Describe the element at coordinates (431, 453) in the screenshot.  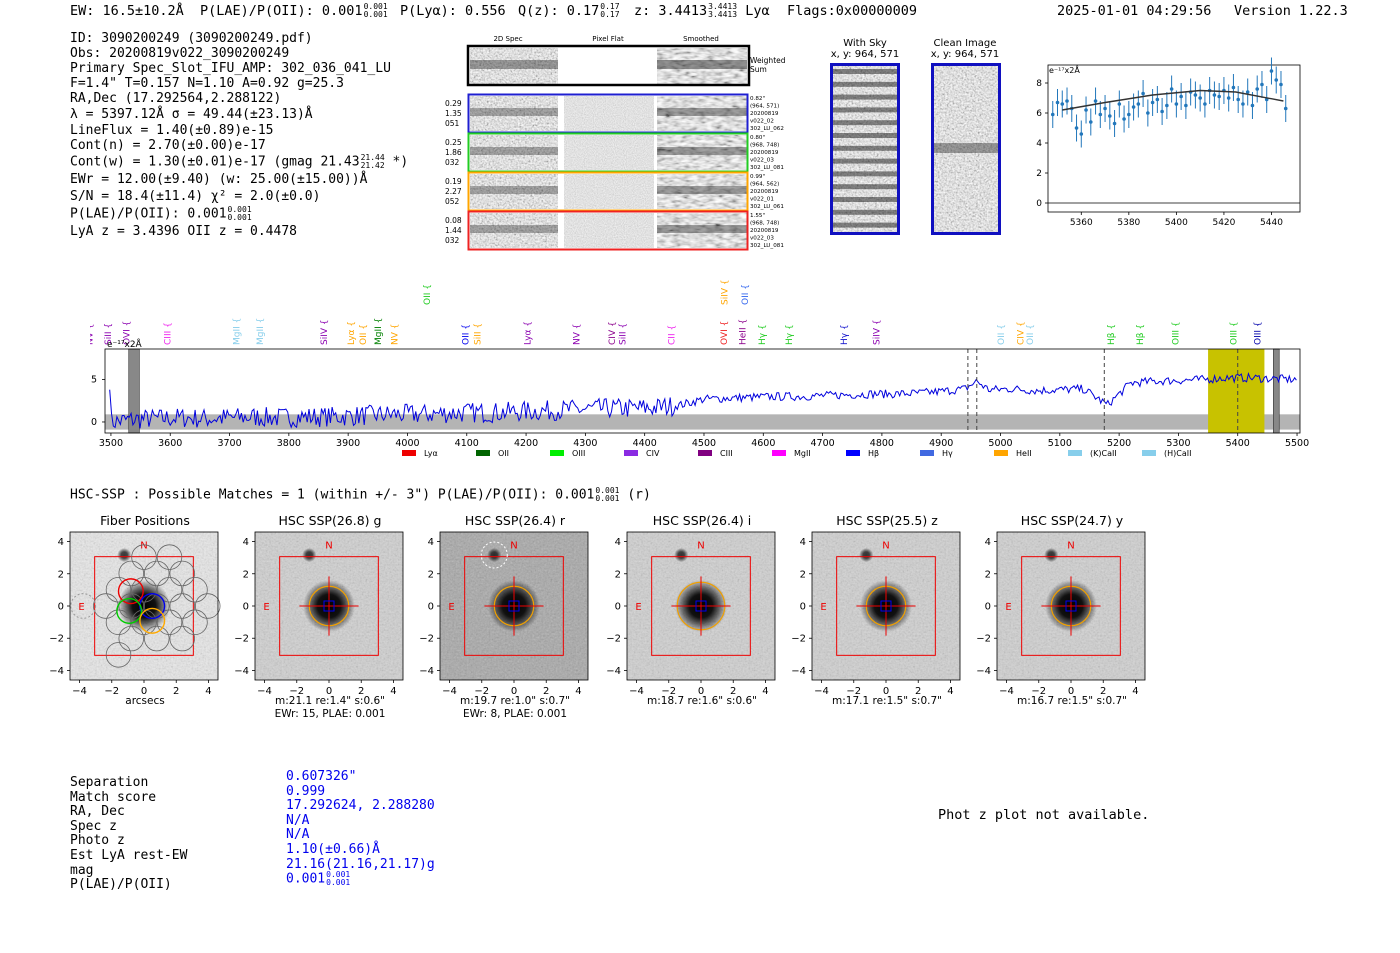
I see `legend-label: Lyα` at that location.